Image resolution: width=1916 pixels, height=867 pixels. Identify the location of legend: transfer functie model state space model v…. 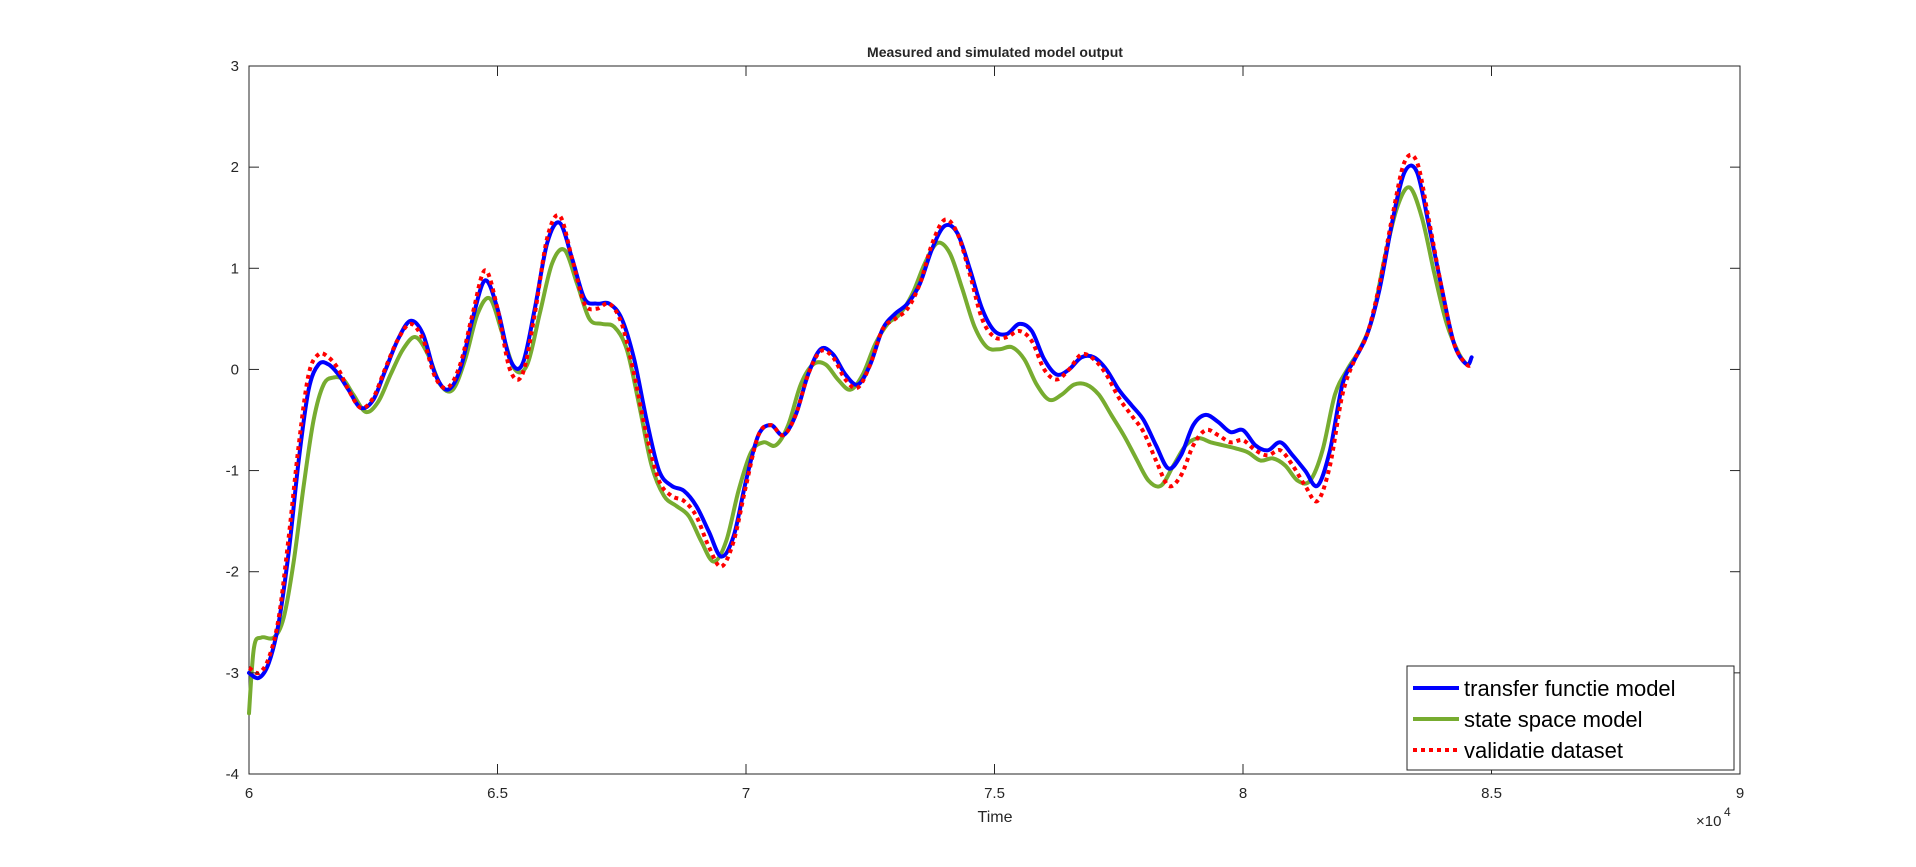
(1570, 718).